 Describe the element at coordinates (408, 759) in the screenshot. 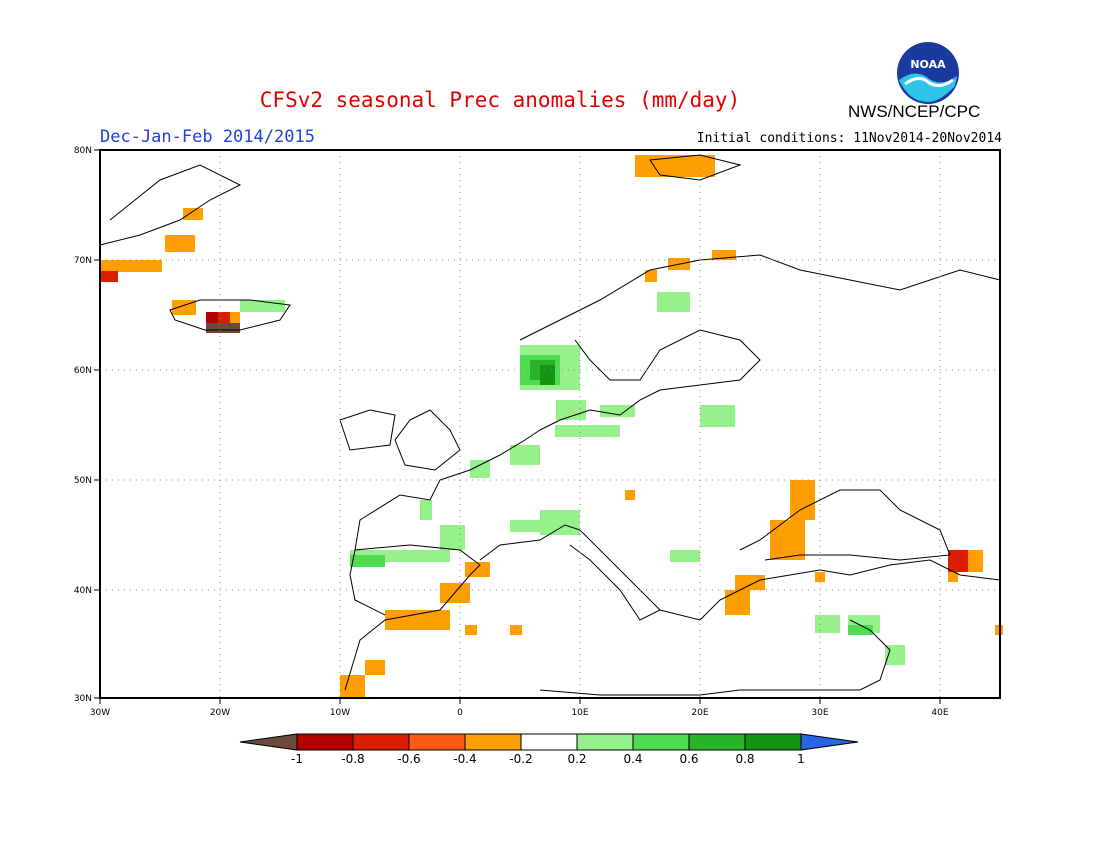

I see `colorbar-label: -0.6` at that location.